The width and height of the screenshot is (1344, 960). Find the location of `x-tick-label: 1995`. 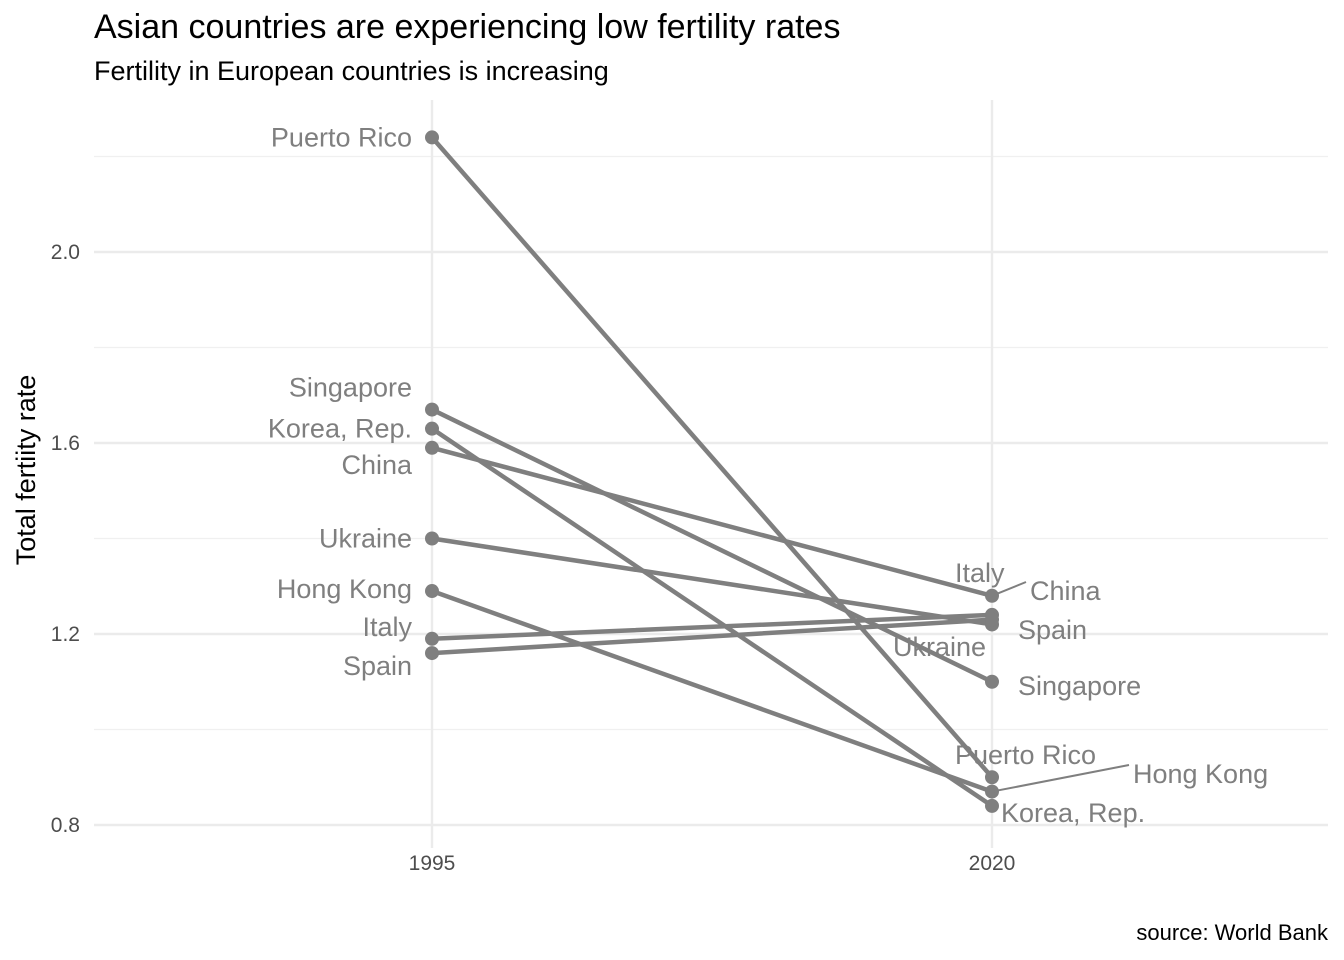

x-tick-label: 1995 is located at coordinates (432, 863).